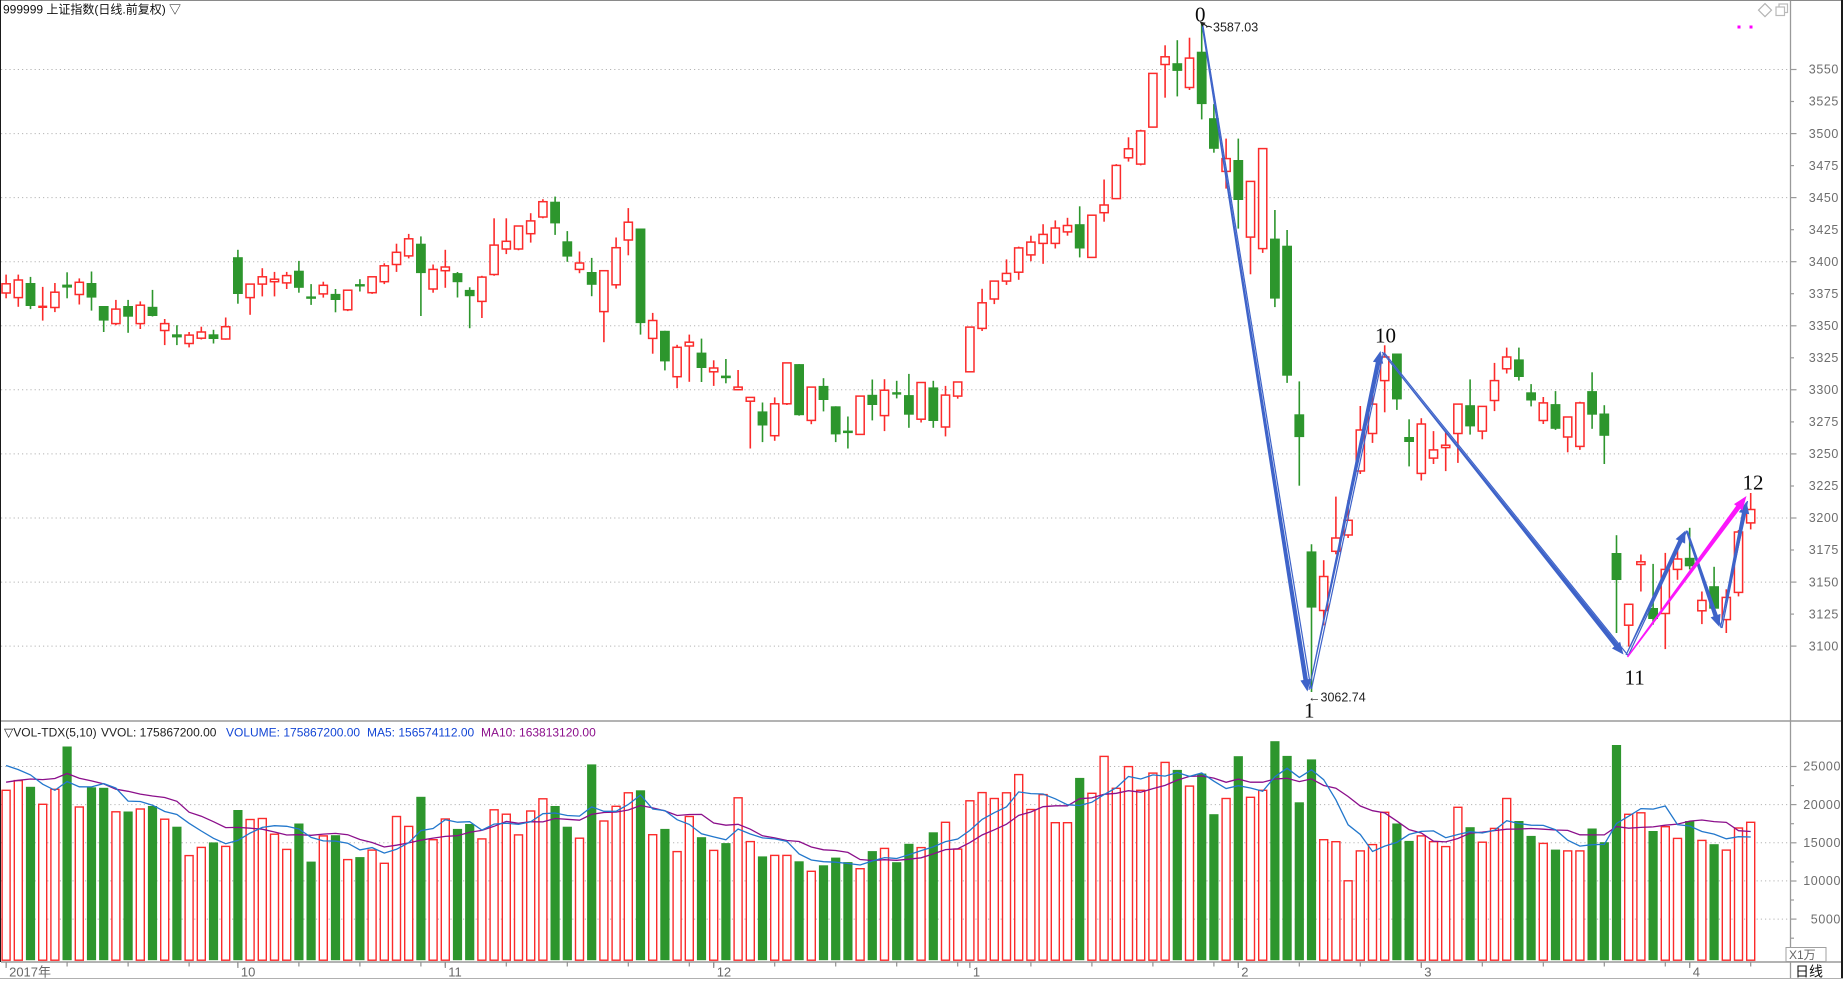 This screenshot has height=984, width=1843. I want to click on svg-text: 3525, so click(1824, 102).